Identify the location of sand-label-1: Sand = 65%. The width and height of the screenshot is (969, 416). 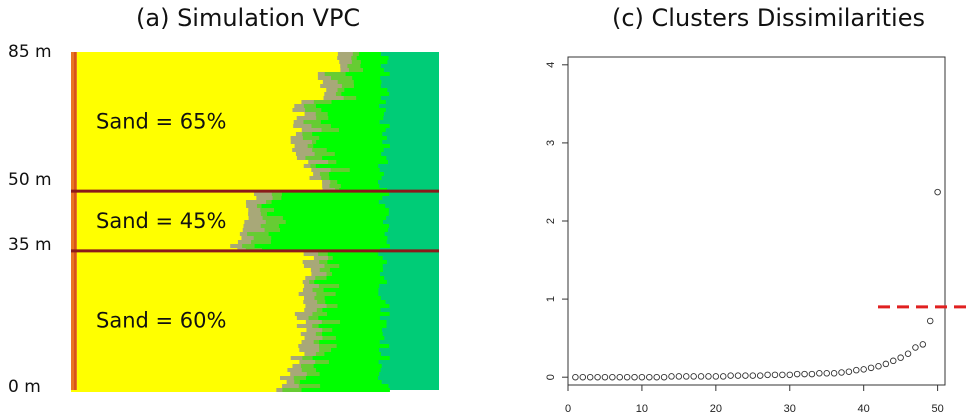
(161, 122).